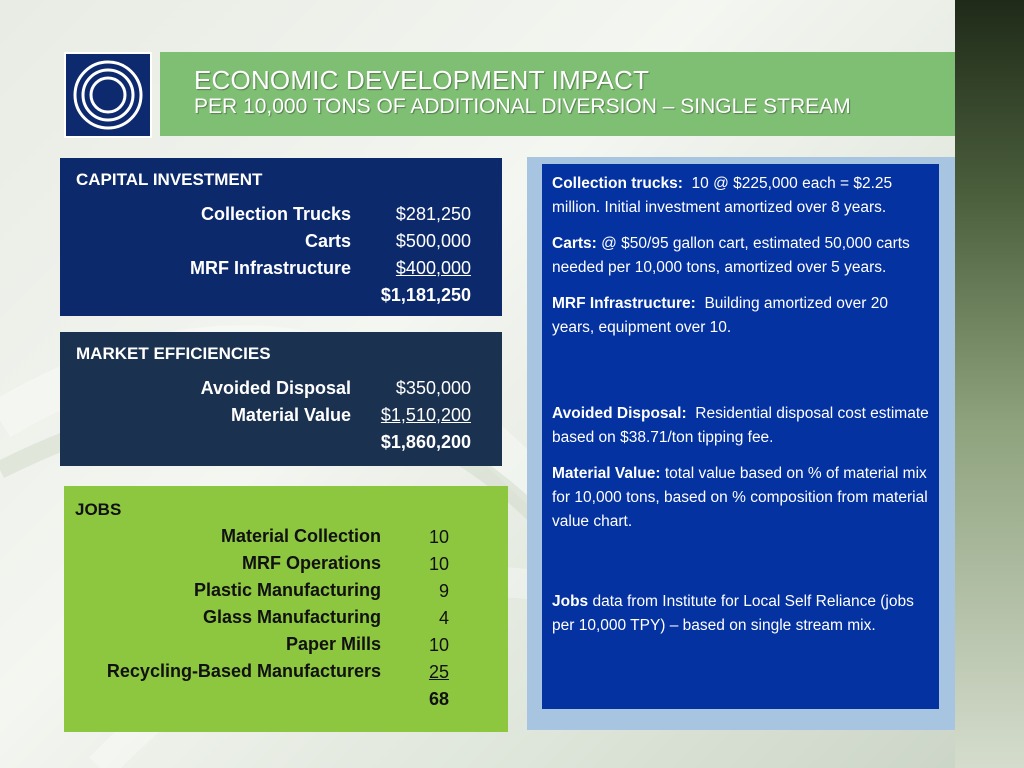 This screenshot has width=1024, height=768. I want to click on decorative-strip, so click(989, 384).